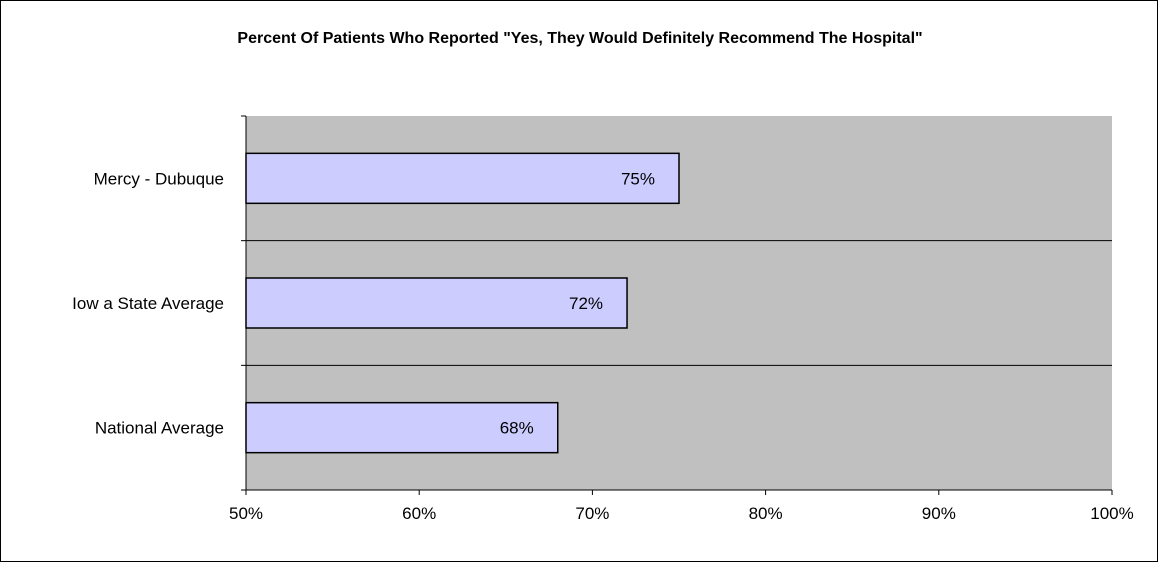 Image resolution: width=1158 pixels, height=562 pixels. What do you see at coordinates (1111, 513) in the screenshot?
I see `x-tick-label: 100%` at bounding box center [1111, 513].